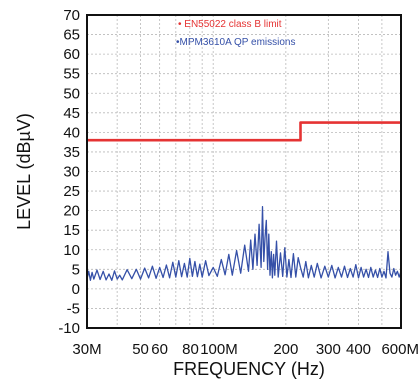 This screenshot has width=420, height=381. I want to click on y-tick-label: 60, so click(71, 54).